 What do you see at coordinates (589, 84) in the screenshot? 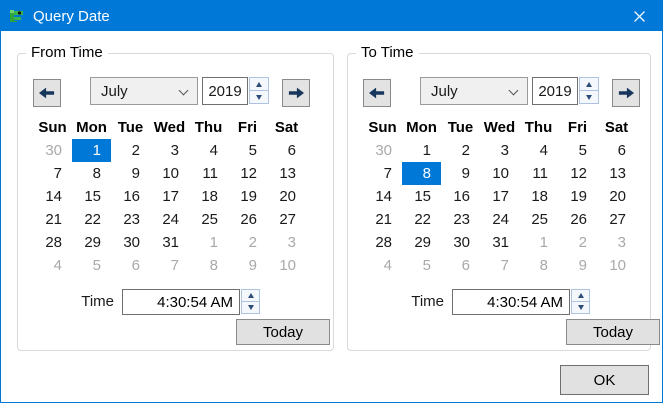
I see `to-year-up-button` at bounding box center [589, 84].